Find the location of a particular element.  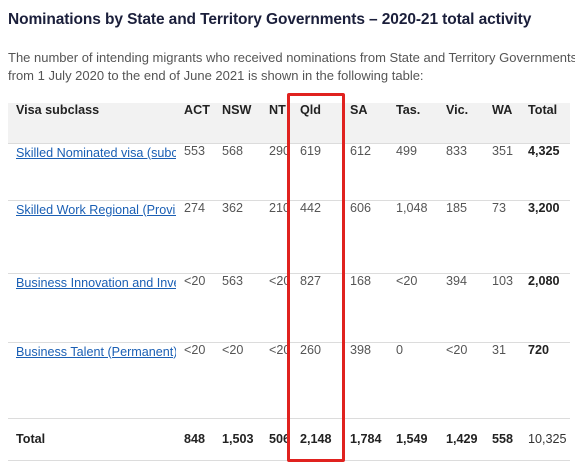

cell-qld: 619 is located at coordinates (317, 172).